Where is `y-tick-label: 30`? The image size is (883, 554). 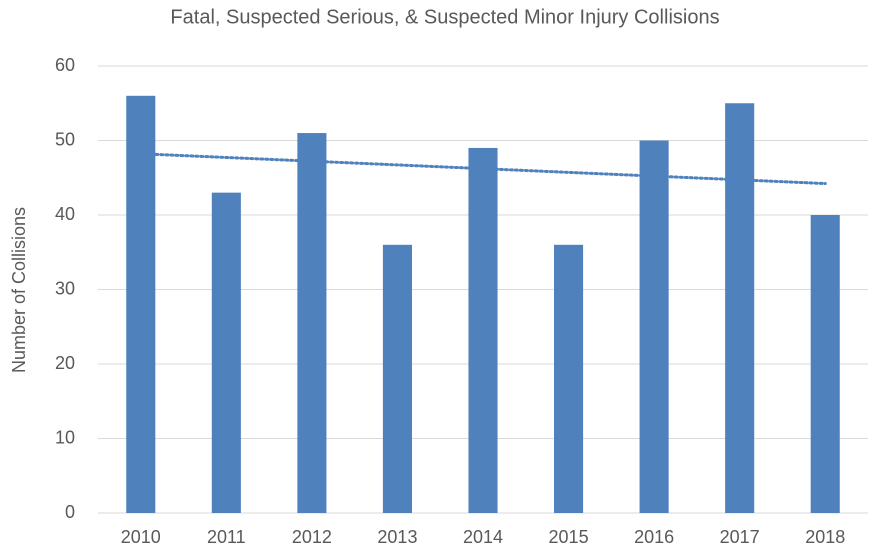 y-tick-label: 30 is located at coordinates (65, 288).